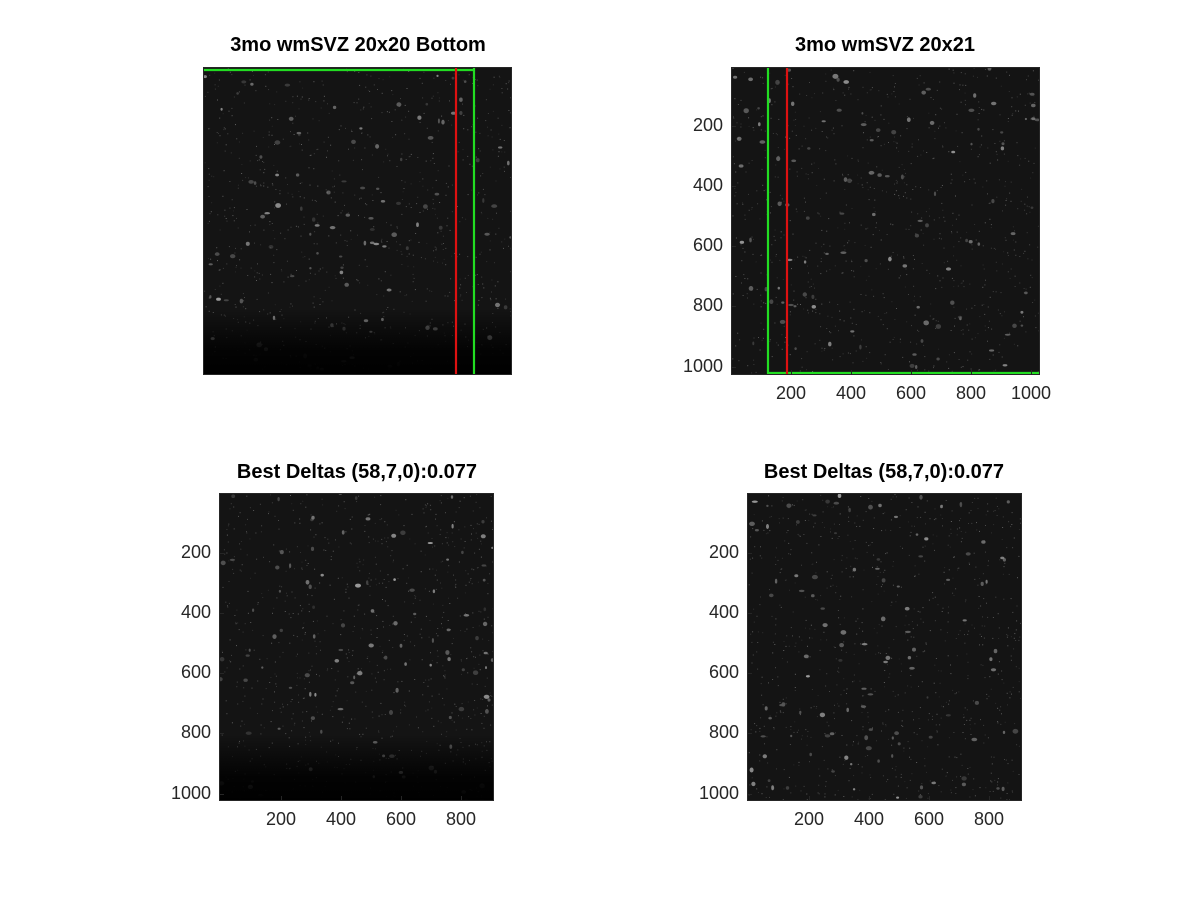  What do you see at coordinates (195, 672) in the screenshot?
I see `y-tick-label: 600` at bounding box center [195, 672].